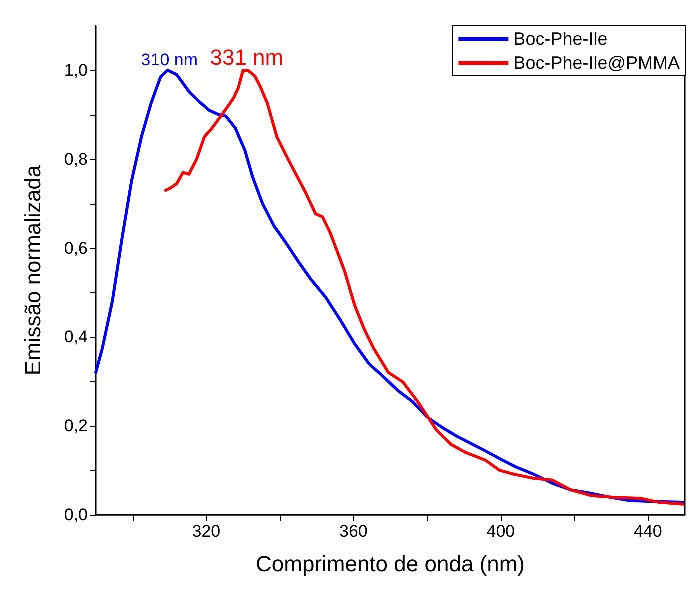  What do you see at coordinates (169, 60) in the screenshot?
I see `annotation: 310 nm` at bounding box center [169, 60].